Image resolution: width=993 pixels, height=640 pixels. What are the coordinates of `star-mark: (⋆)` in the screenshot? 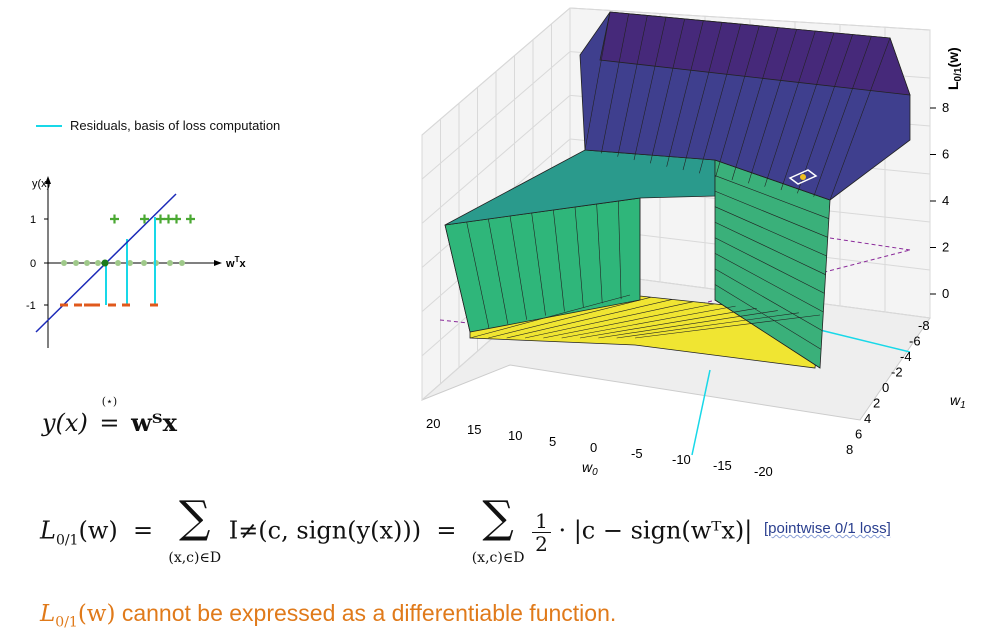 It's located at (109, 401).